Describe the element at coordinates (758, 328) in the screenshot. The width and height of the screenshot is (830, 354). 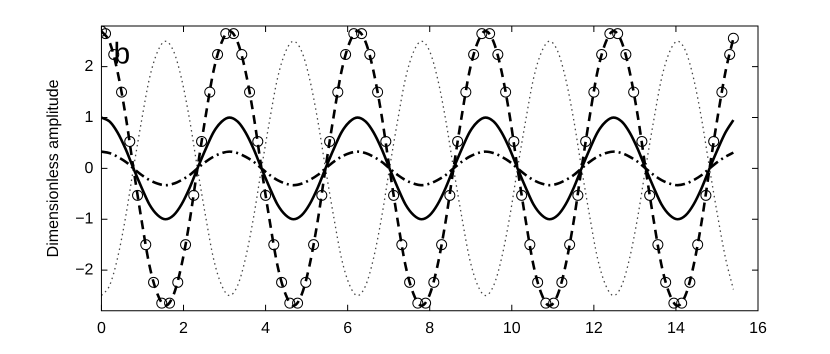
I see `x-tick-label: 16` at that location.